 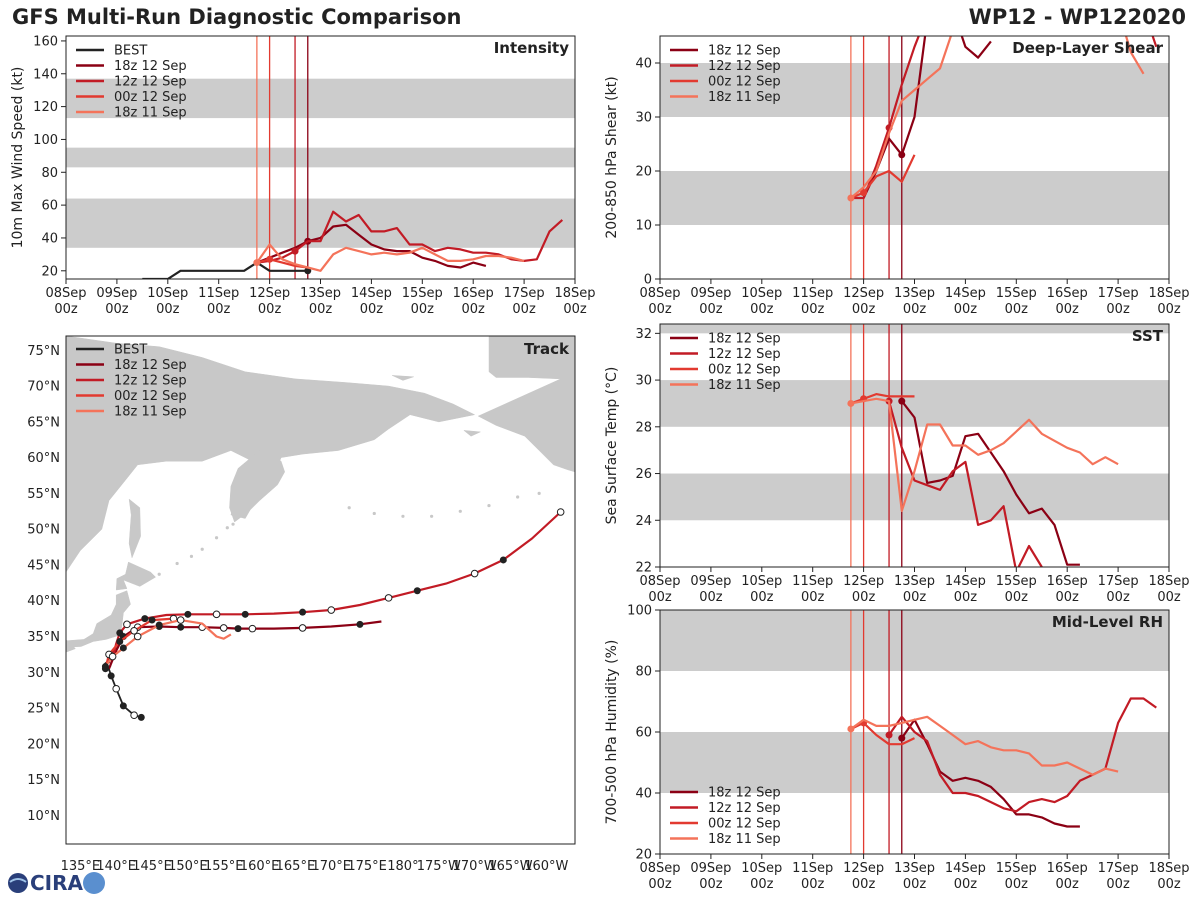 I want to click on intensity-series-r12z12, so click(x=410, y=237).